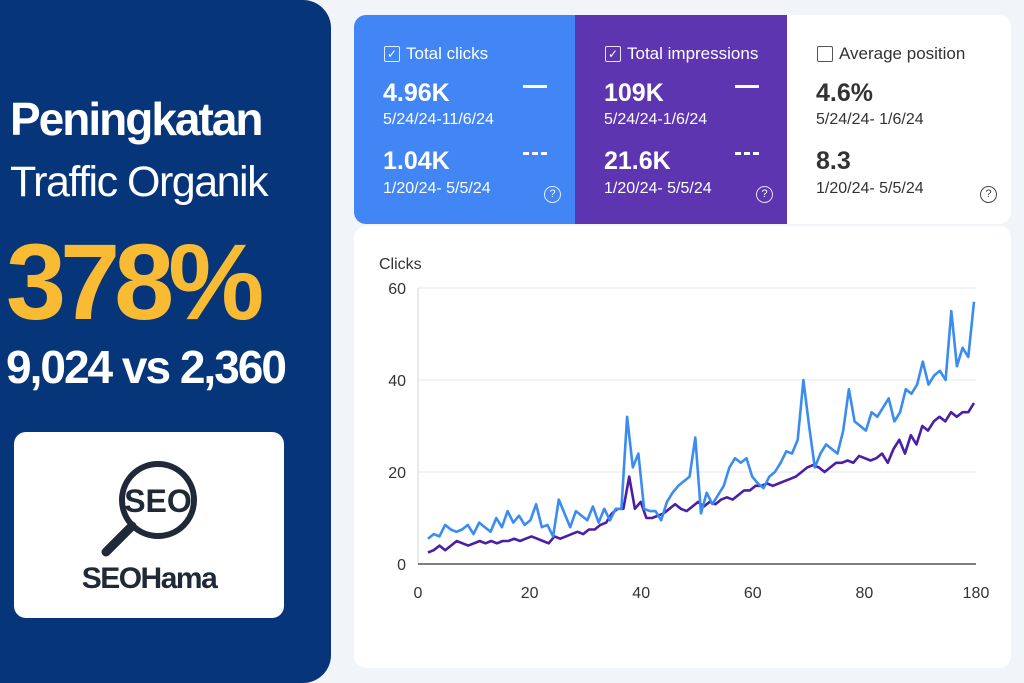 The image size is (1024, 683). I want to click on metric-previous-value: 21.6K, so click(637, 161).